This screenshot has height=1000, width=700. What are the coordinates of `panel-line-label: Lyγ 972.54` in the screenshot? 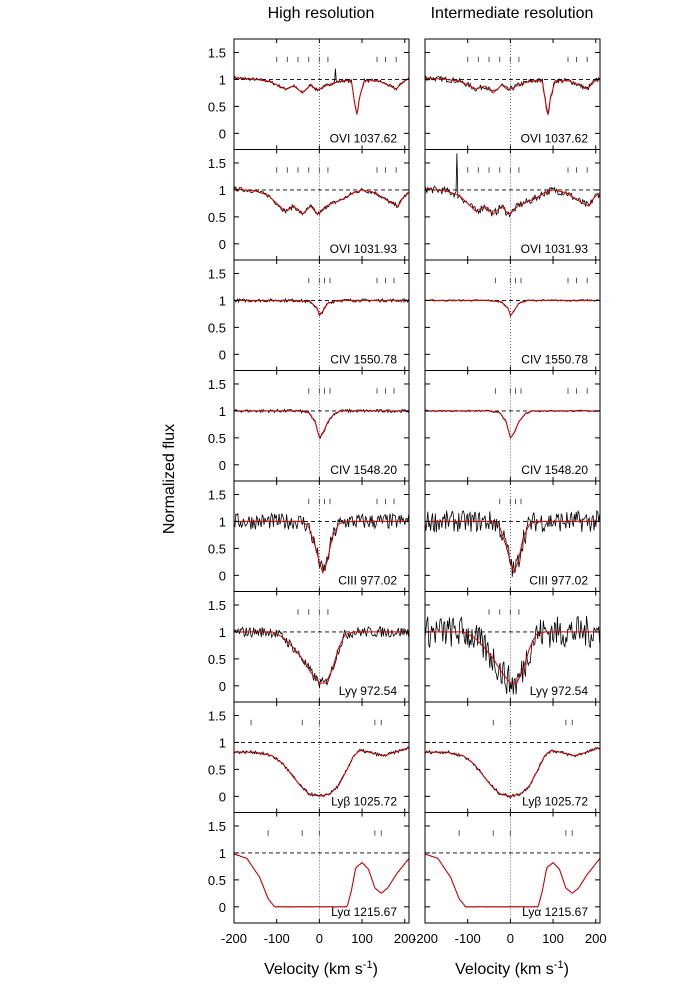 It's located at (559, 691).